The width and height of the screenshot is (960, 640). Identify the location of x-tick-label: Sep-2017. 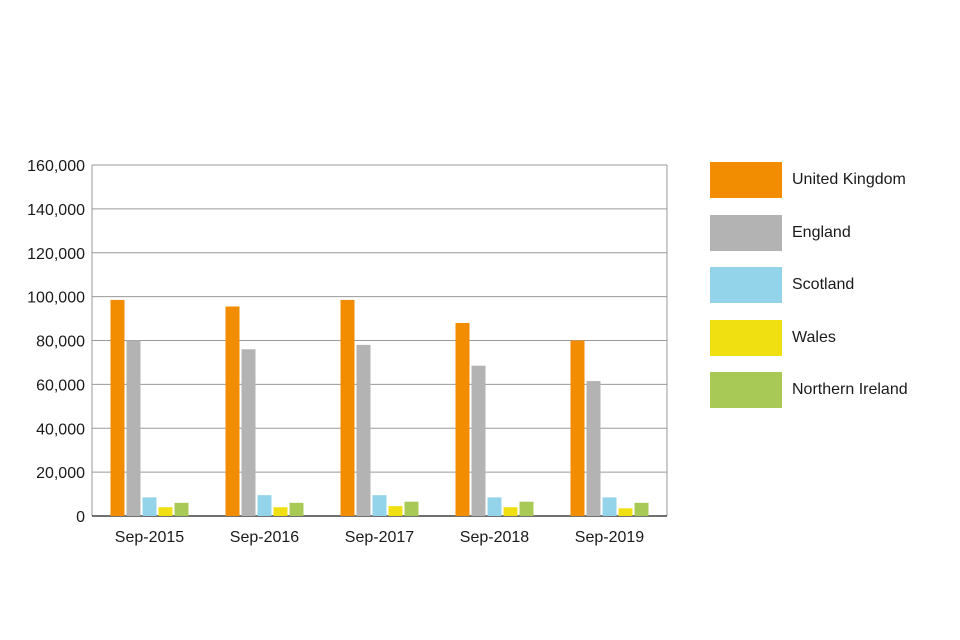
(379, 537).